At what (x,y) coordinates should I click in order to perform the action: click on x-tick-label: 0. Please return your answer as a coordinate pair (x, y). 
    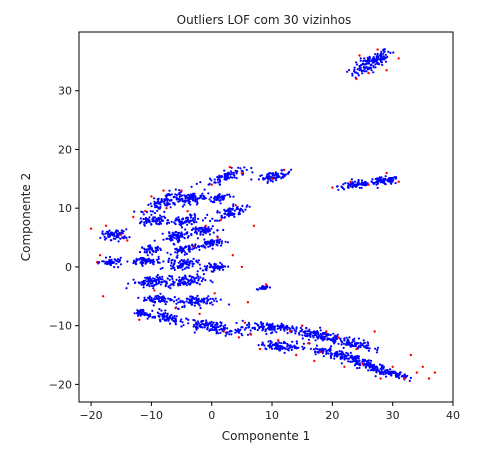
    Looking at the image, I should click on (211, 415).